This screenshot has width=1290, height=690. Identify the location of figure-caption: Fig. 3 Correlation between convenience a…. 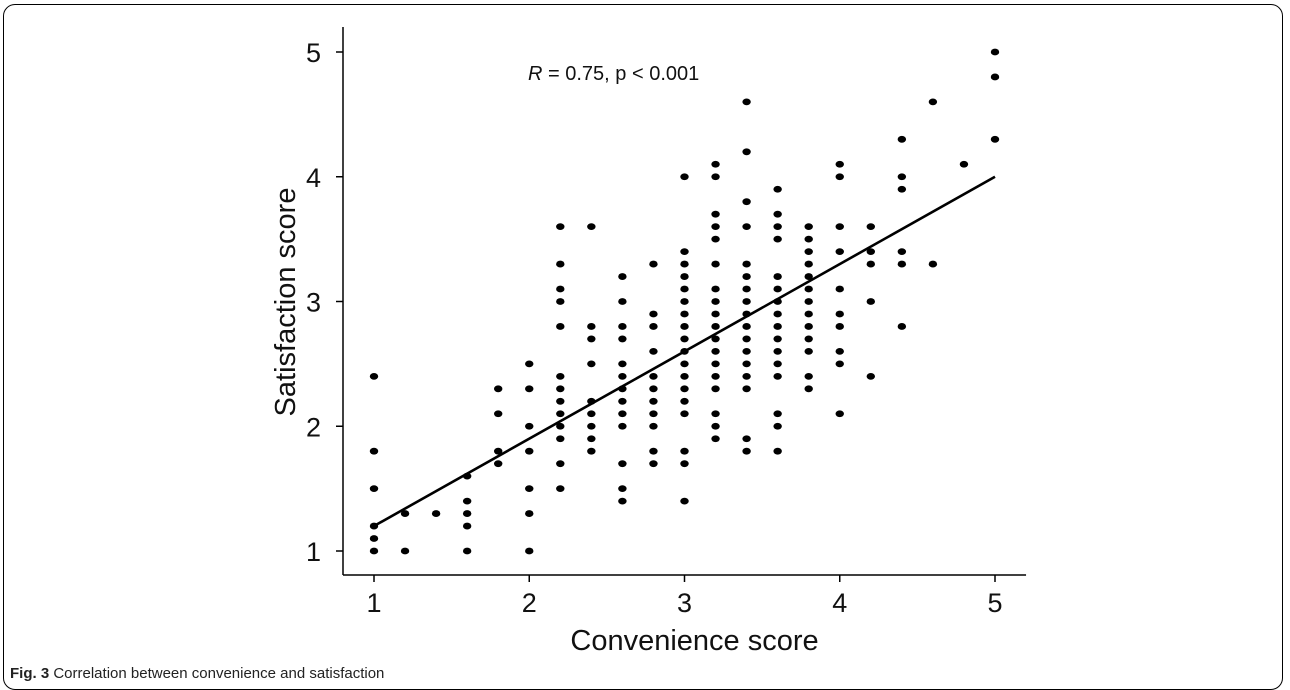
(197, 673).